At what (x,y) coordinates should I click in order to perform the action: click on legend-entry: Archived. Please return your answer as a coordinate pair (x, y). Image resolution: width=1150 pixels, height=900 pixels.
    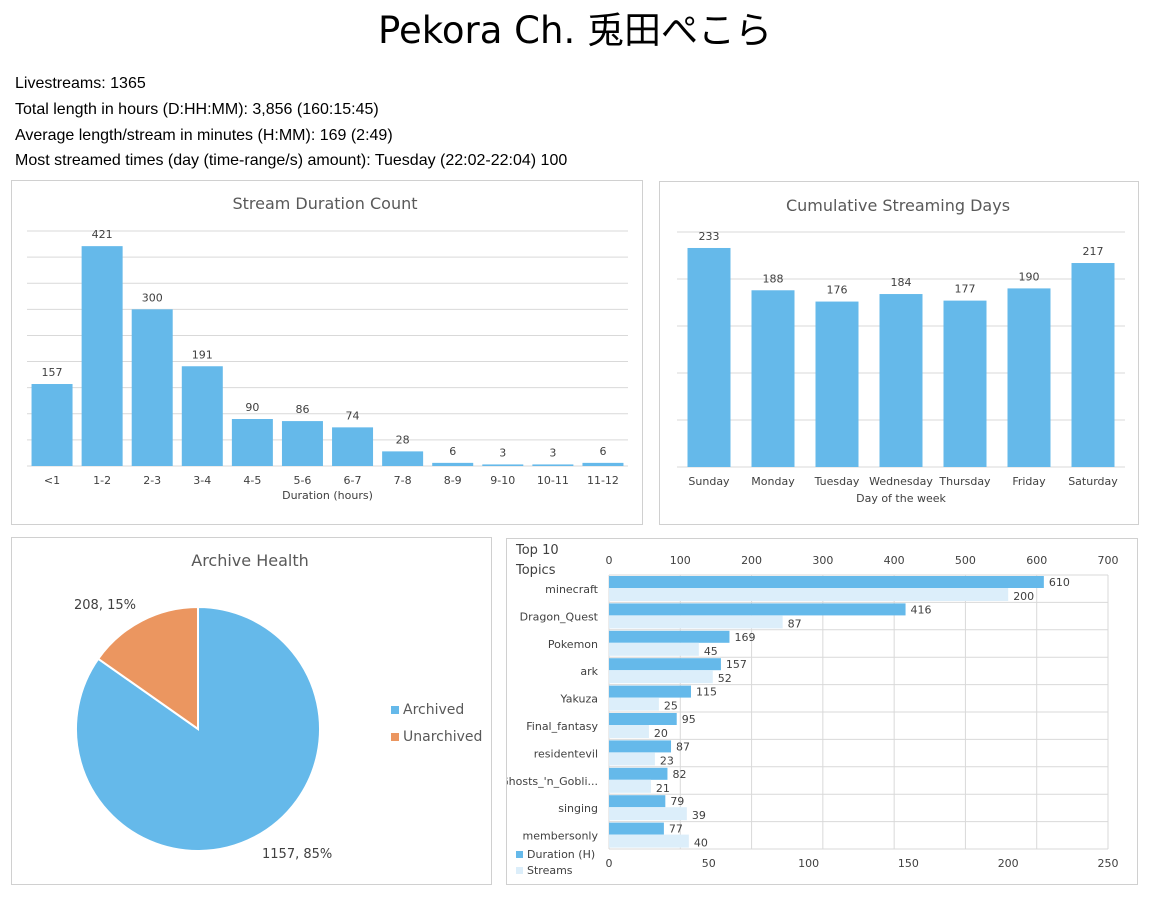
    Looking at the image, I should click on (433, 710).